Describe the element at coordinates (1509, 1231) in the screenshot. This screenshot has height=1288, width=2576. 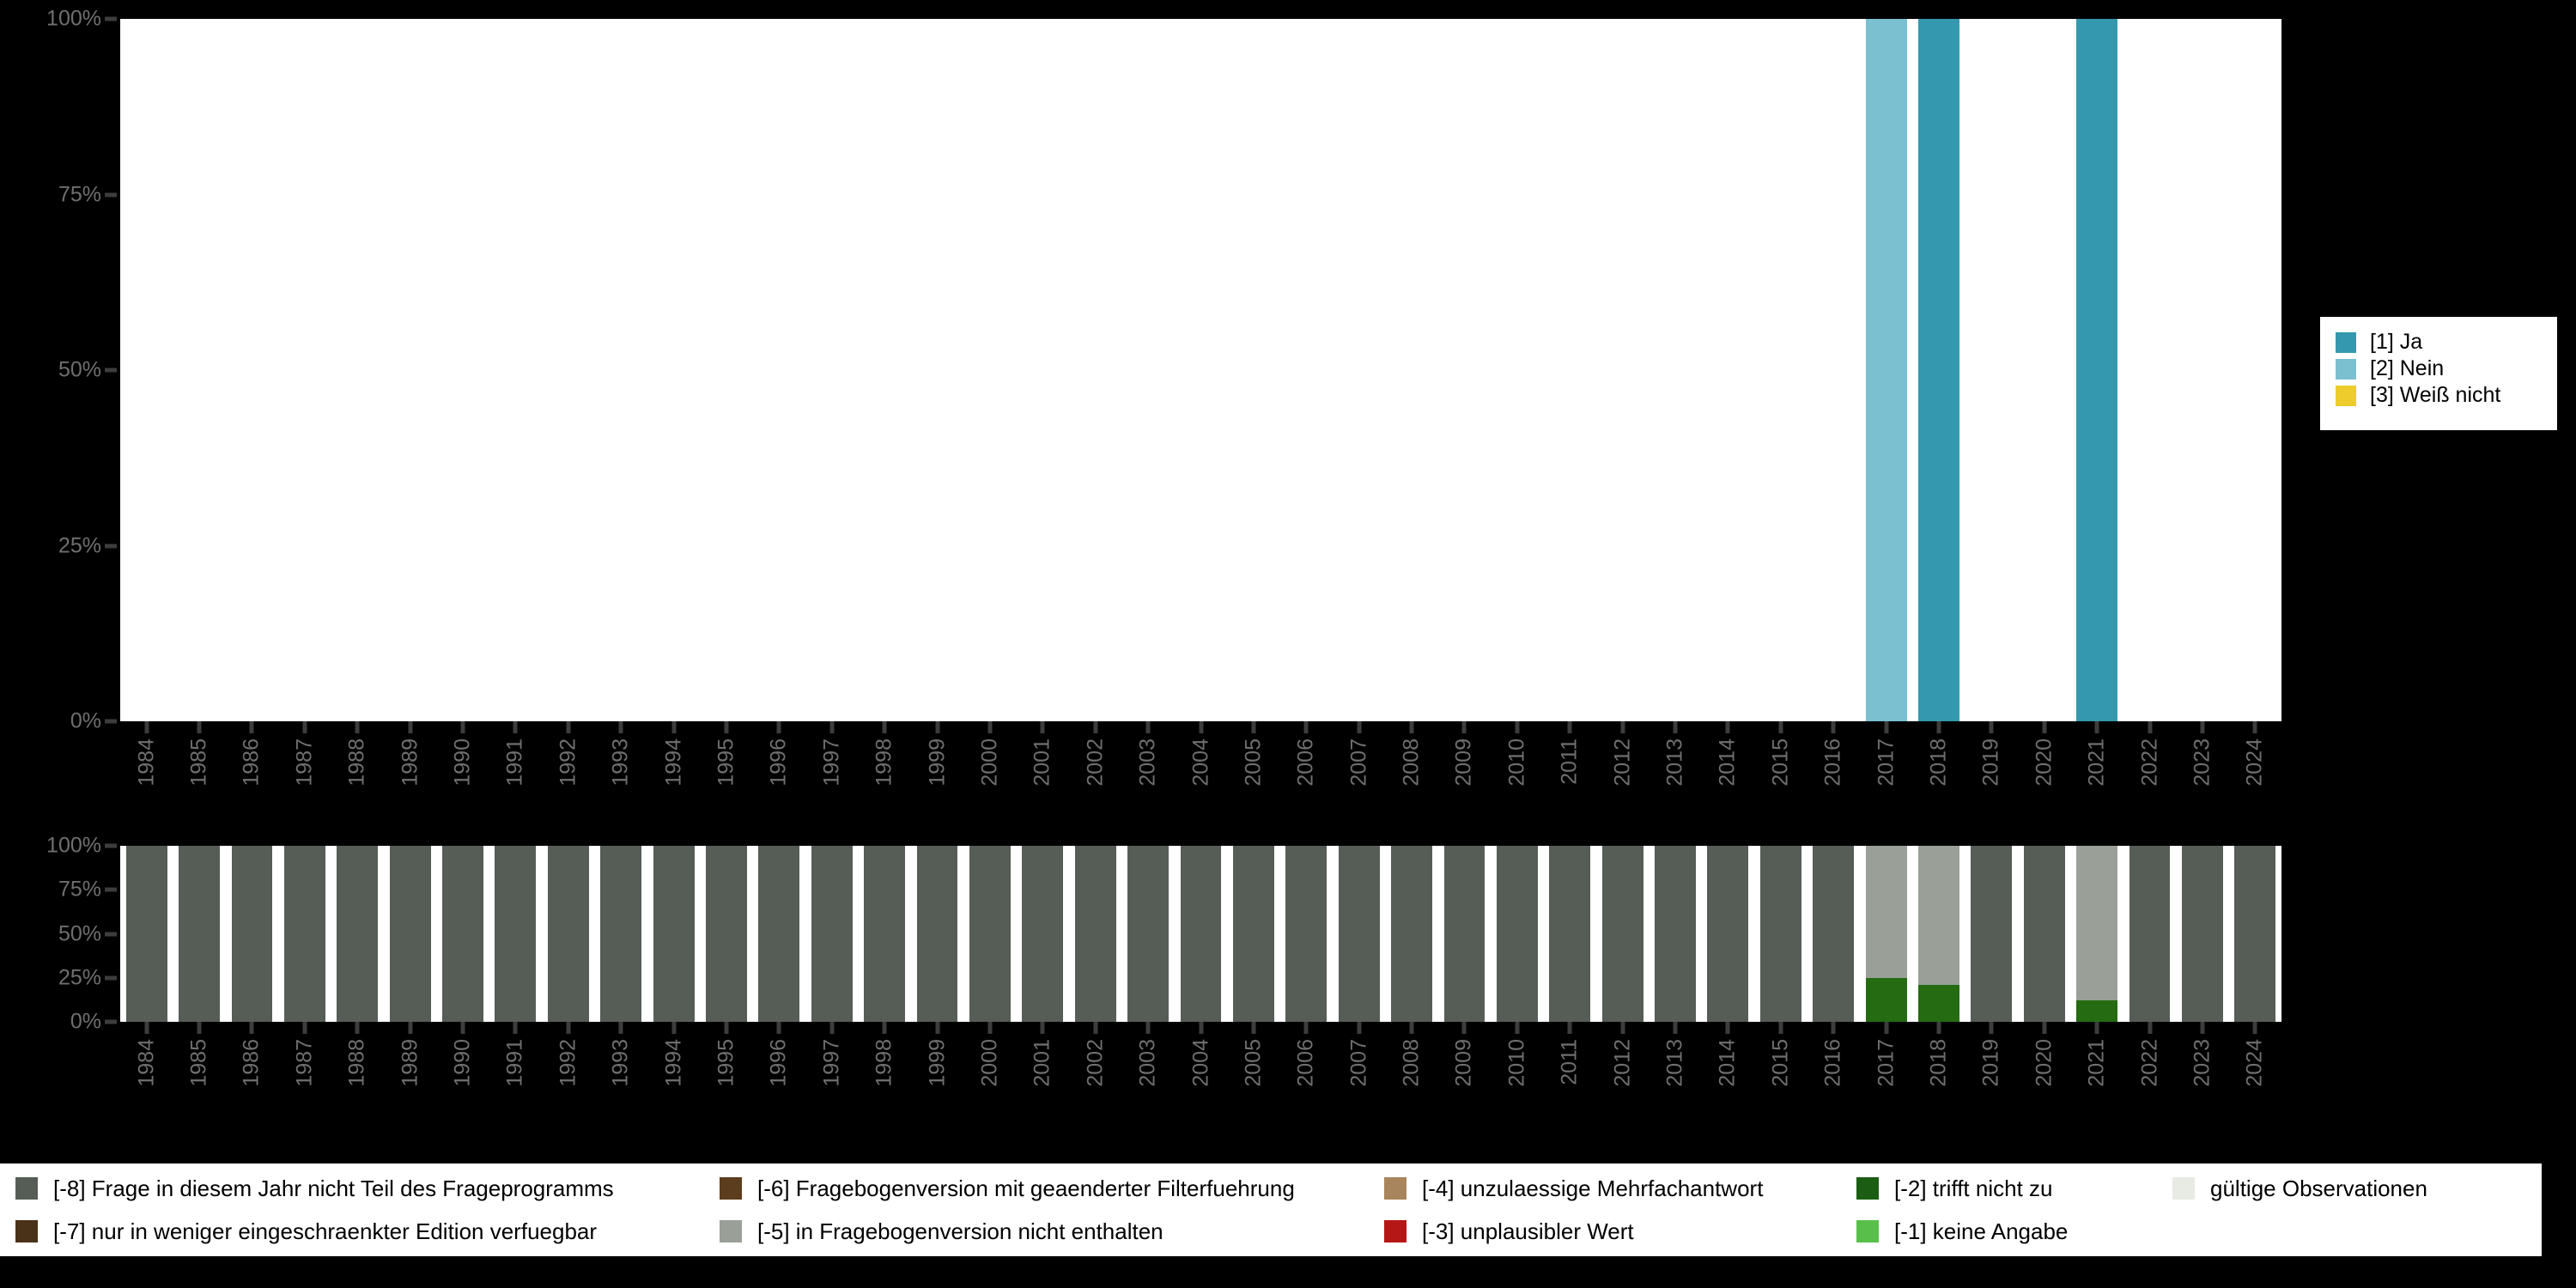
I see `missing-code-legend-item: [-3] unplausibler Wert` at that location.